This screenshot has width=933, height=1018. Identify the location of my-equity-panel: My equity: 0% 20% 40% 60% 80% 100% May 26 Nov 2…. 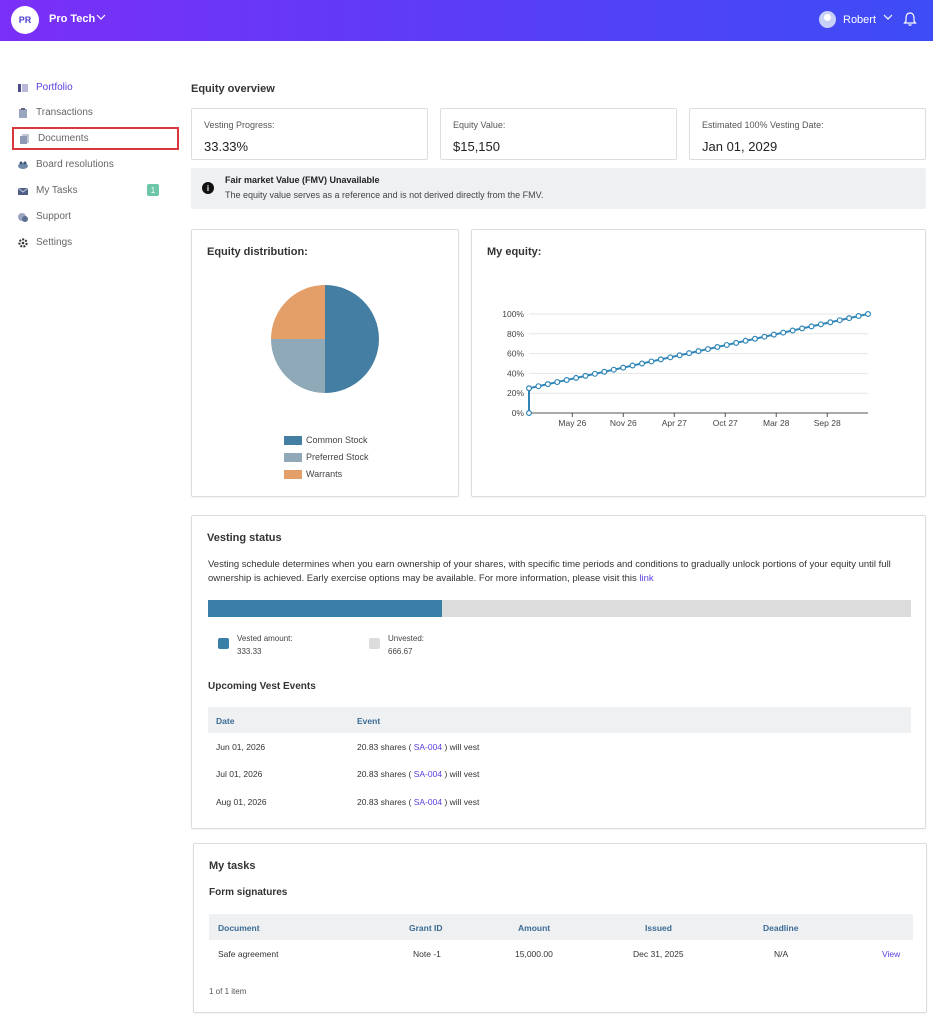
(698, 363).